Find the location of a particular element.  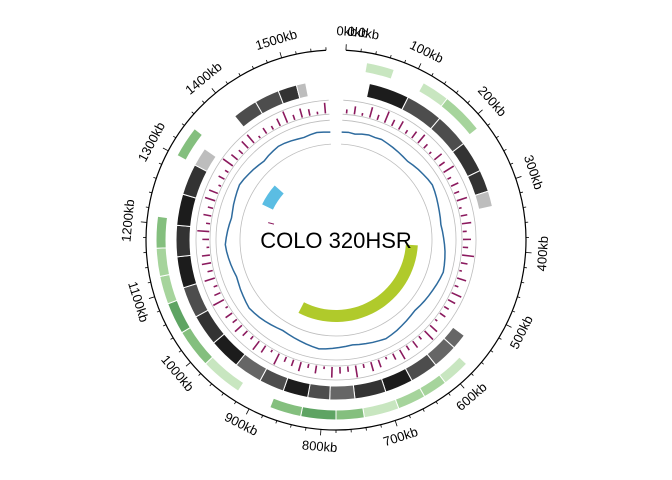

tick-label: 700kb is located at coordinates (400, 436).